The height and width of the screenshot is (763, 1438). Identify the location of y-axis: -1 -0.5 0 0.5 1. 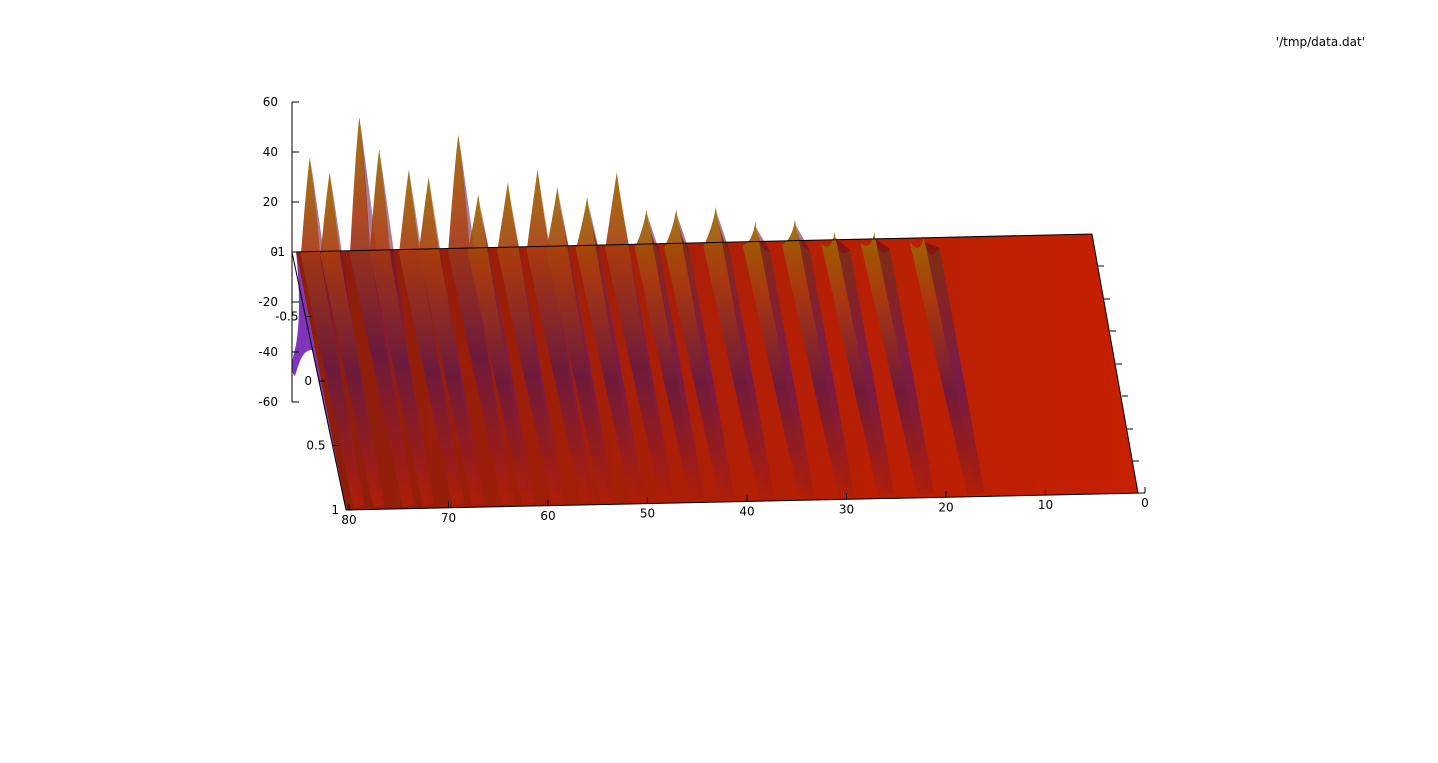
(312, 381).